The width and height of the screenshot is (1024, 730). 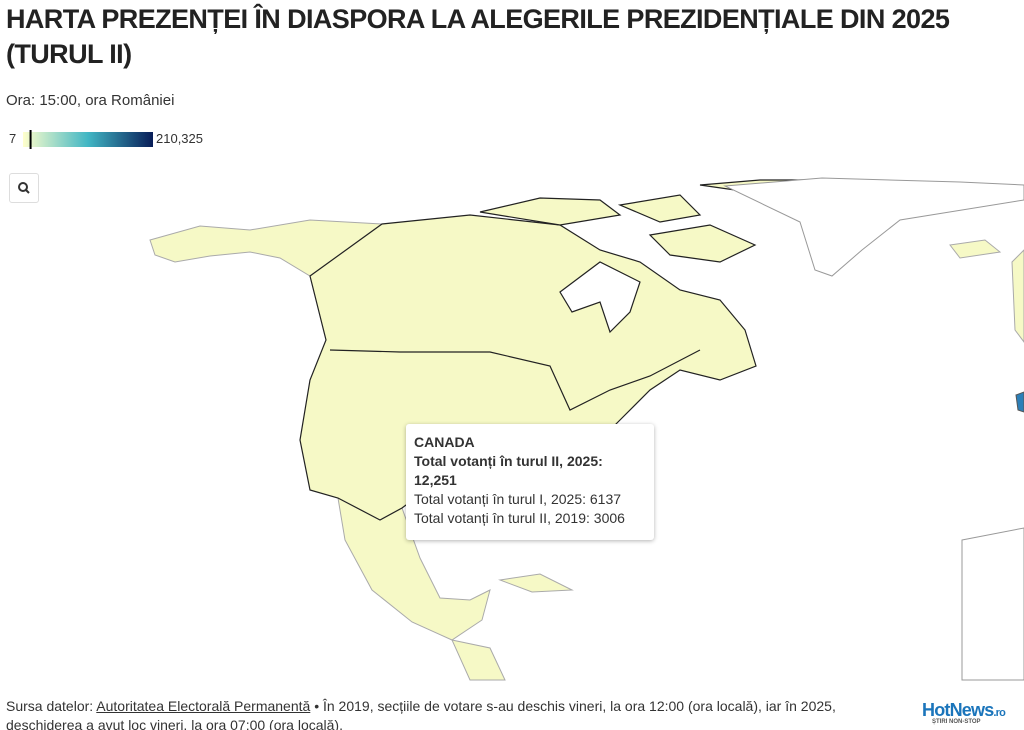 What do you see at coordinates (266, 248) in the screenshot?
I see `alaska` at bounding box center [266, 248].